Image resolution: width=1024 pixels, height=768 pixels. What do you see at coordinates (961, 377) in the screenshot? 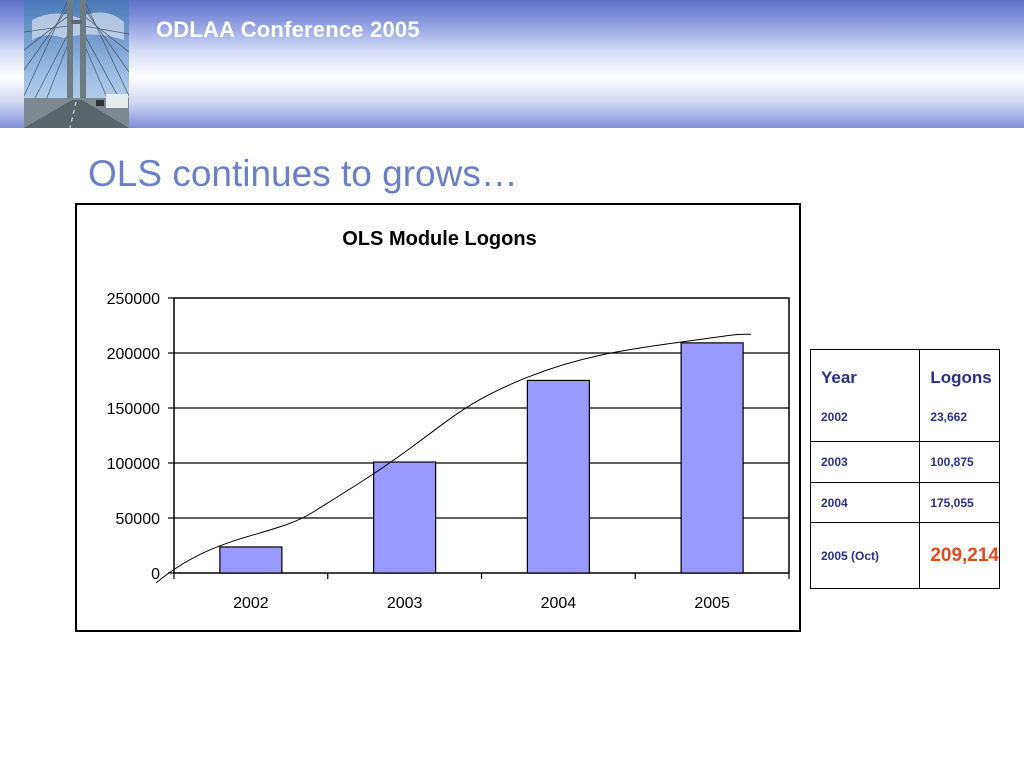
I see `header-logons: Logons` at bounding box center [961, 377].